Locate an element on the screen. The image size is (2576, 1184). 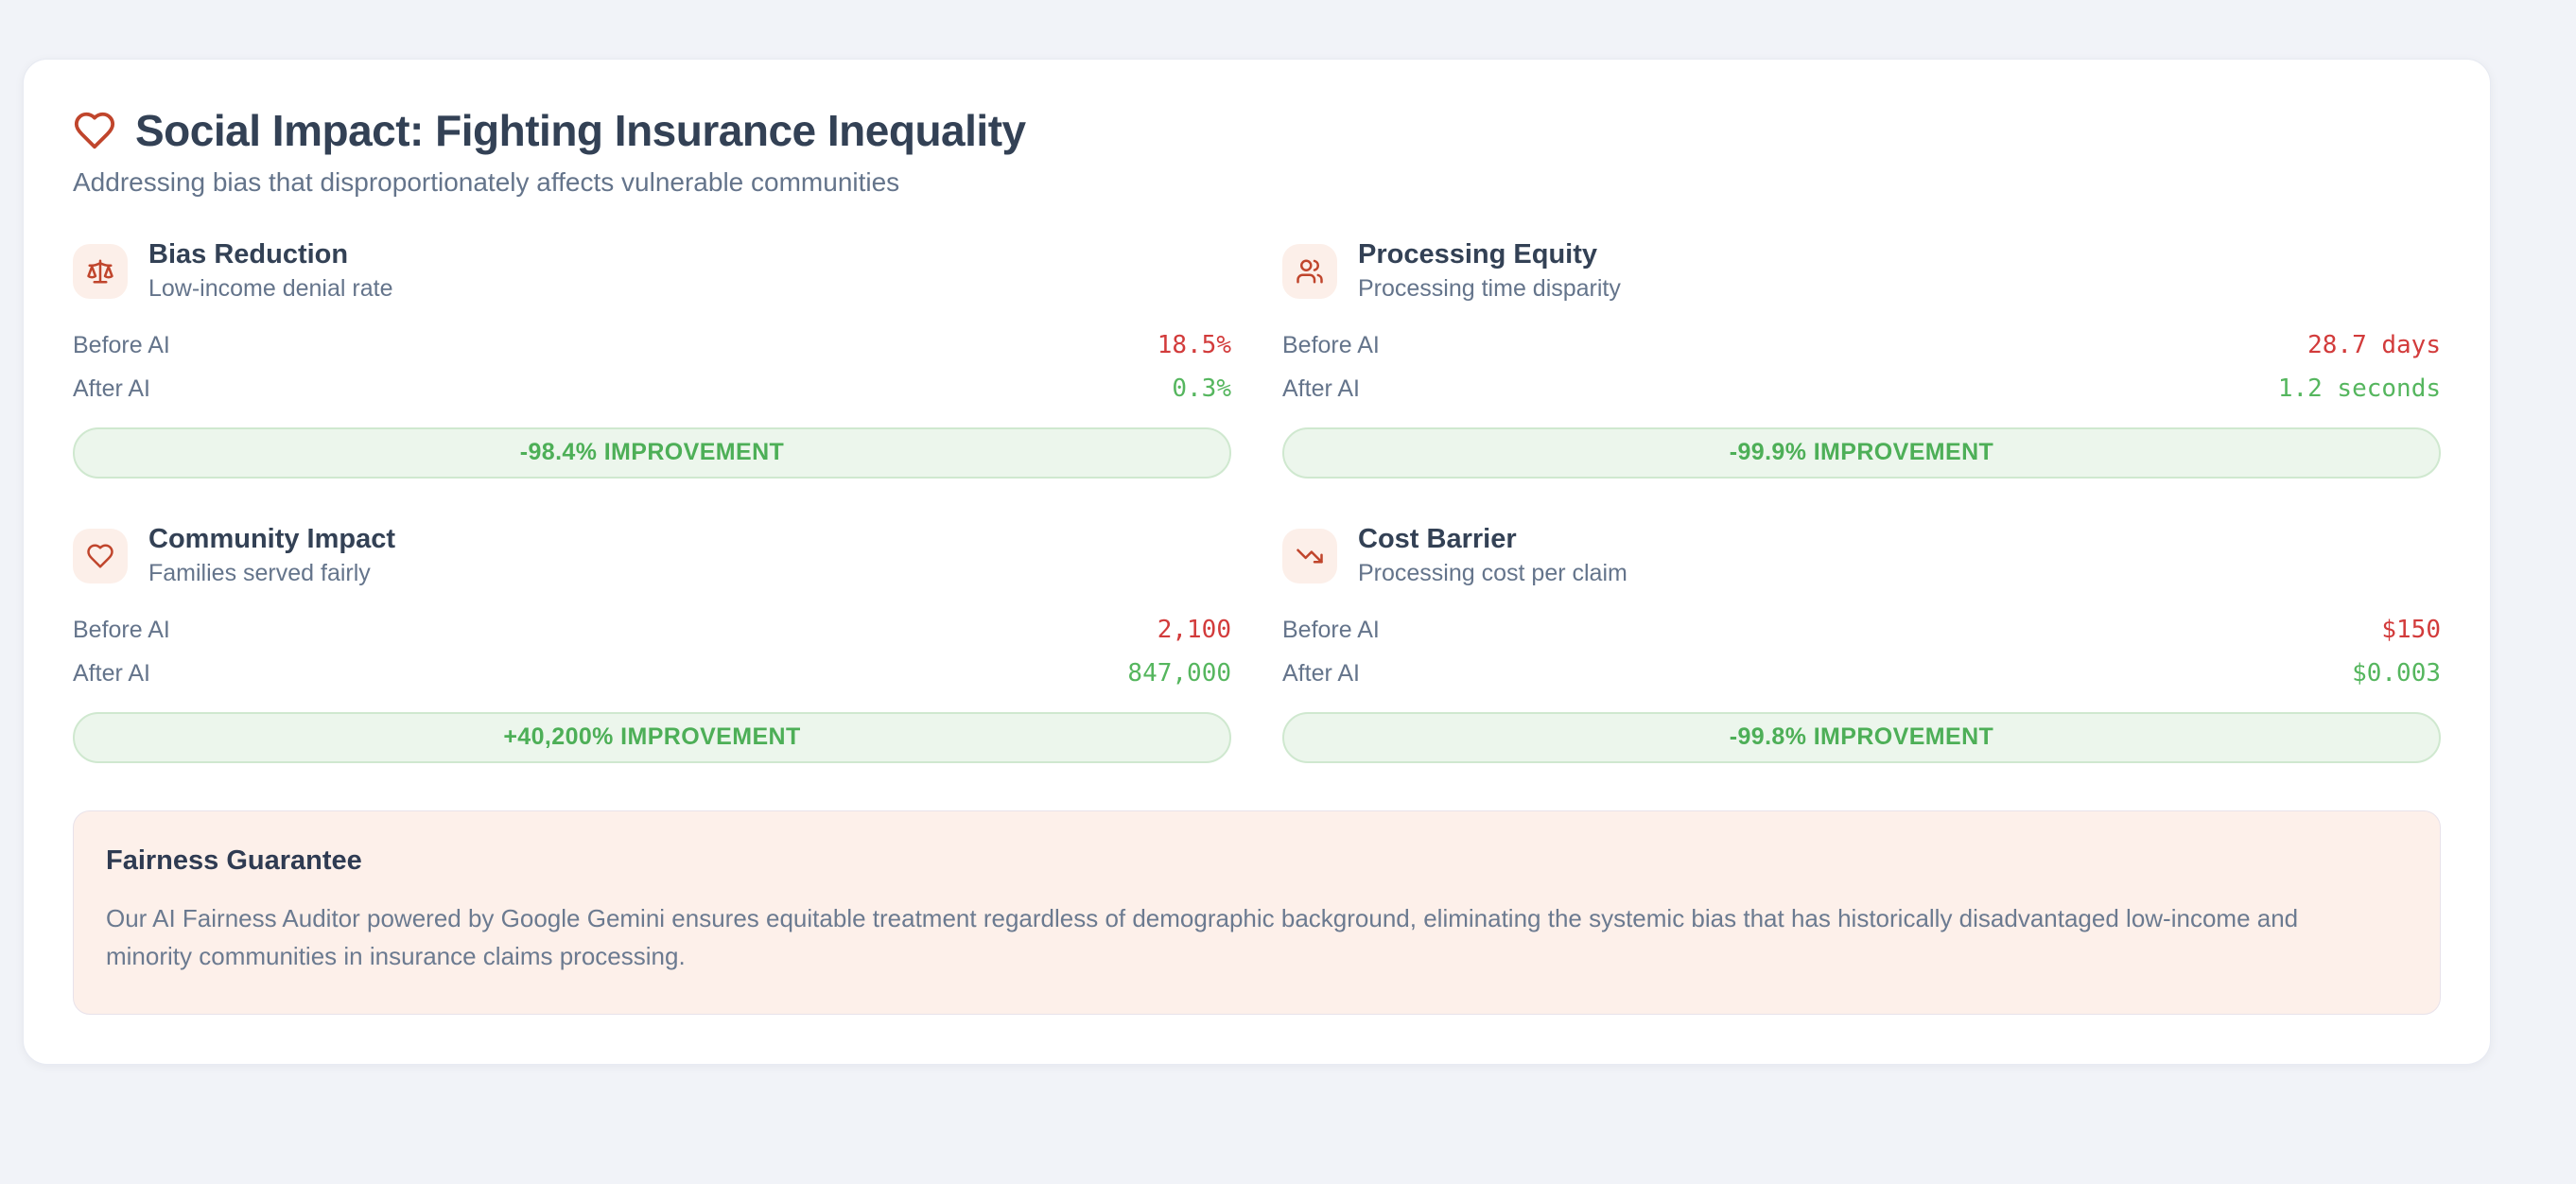
metric-title: Cost Barrier is located at coordinates (1437, 539).